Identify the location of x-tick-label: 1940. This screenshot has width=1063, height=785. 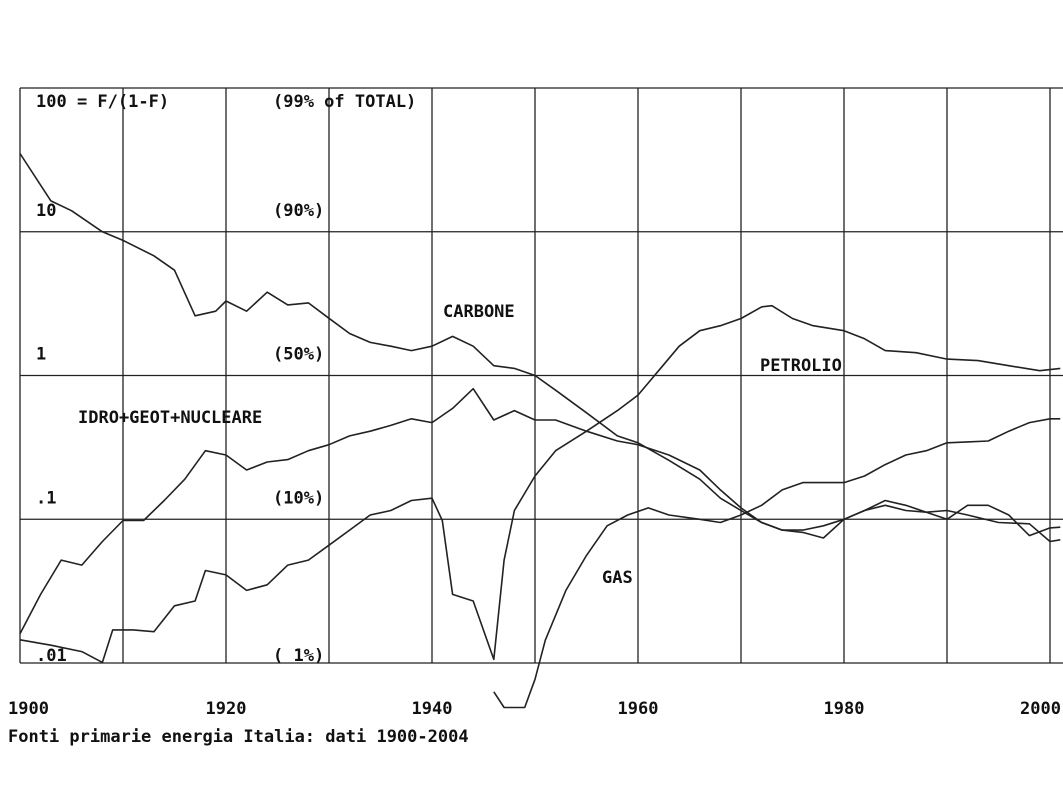
(432, 709).